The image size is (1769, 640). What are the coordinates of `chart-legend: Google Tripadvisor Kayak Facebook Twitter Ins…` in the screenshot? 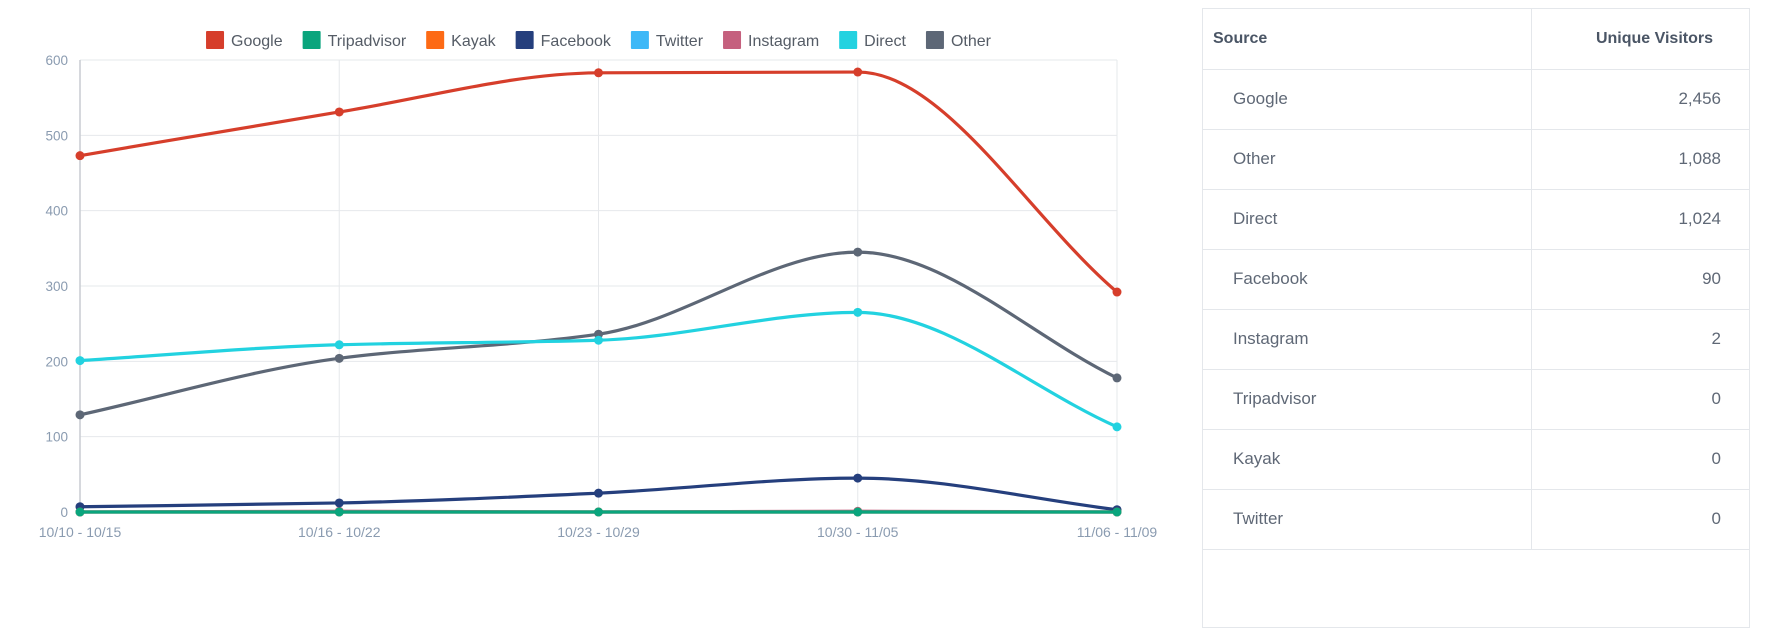 It's located at (599, 40).